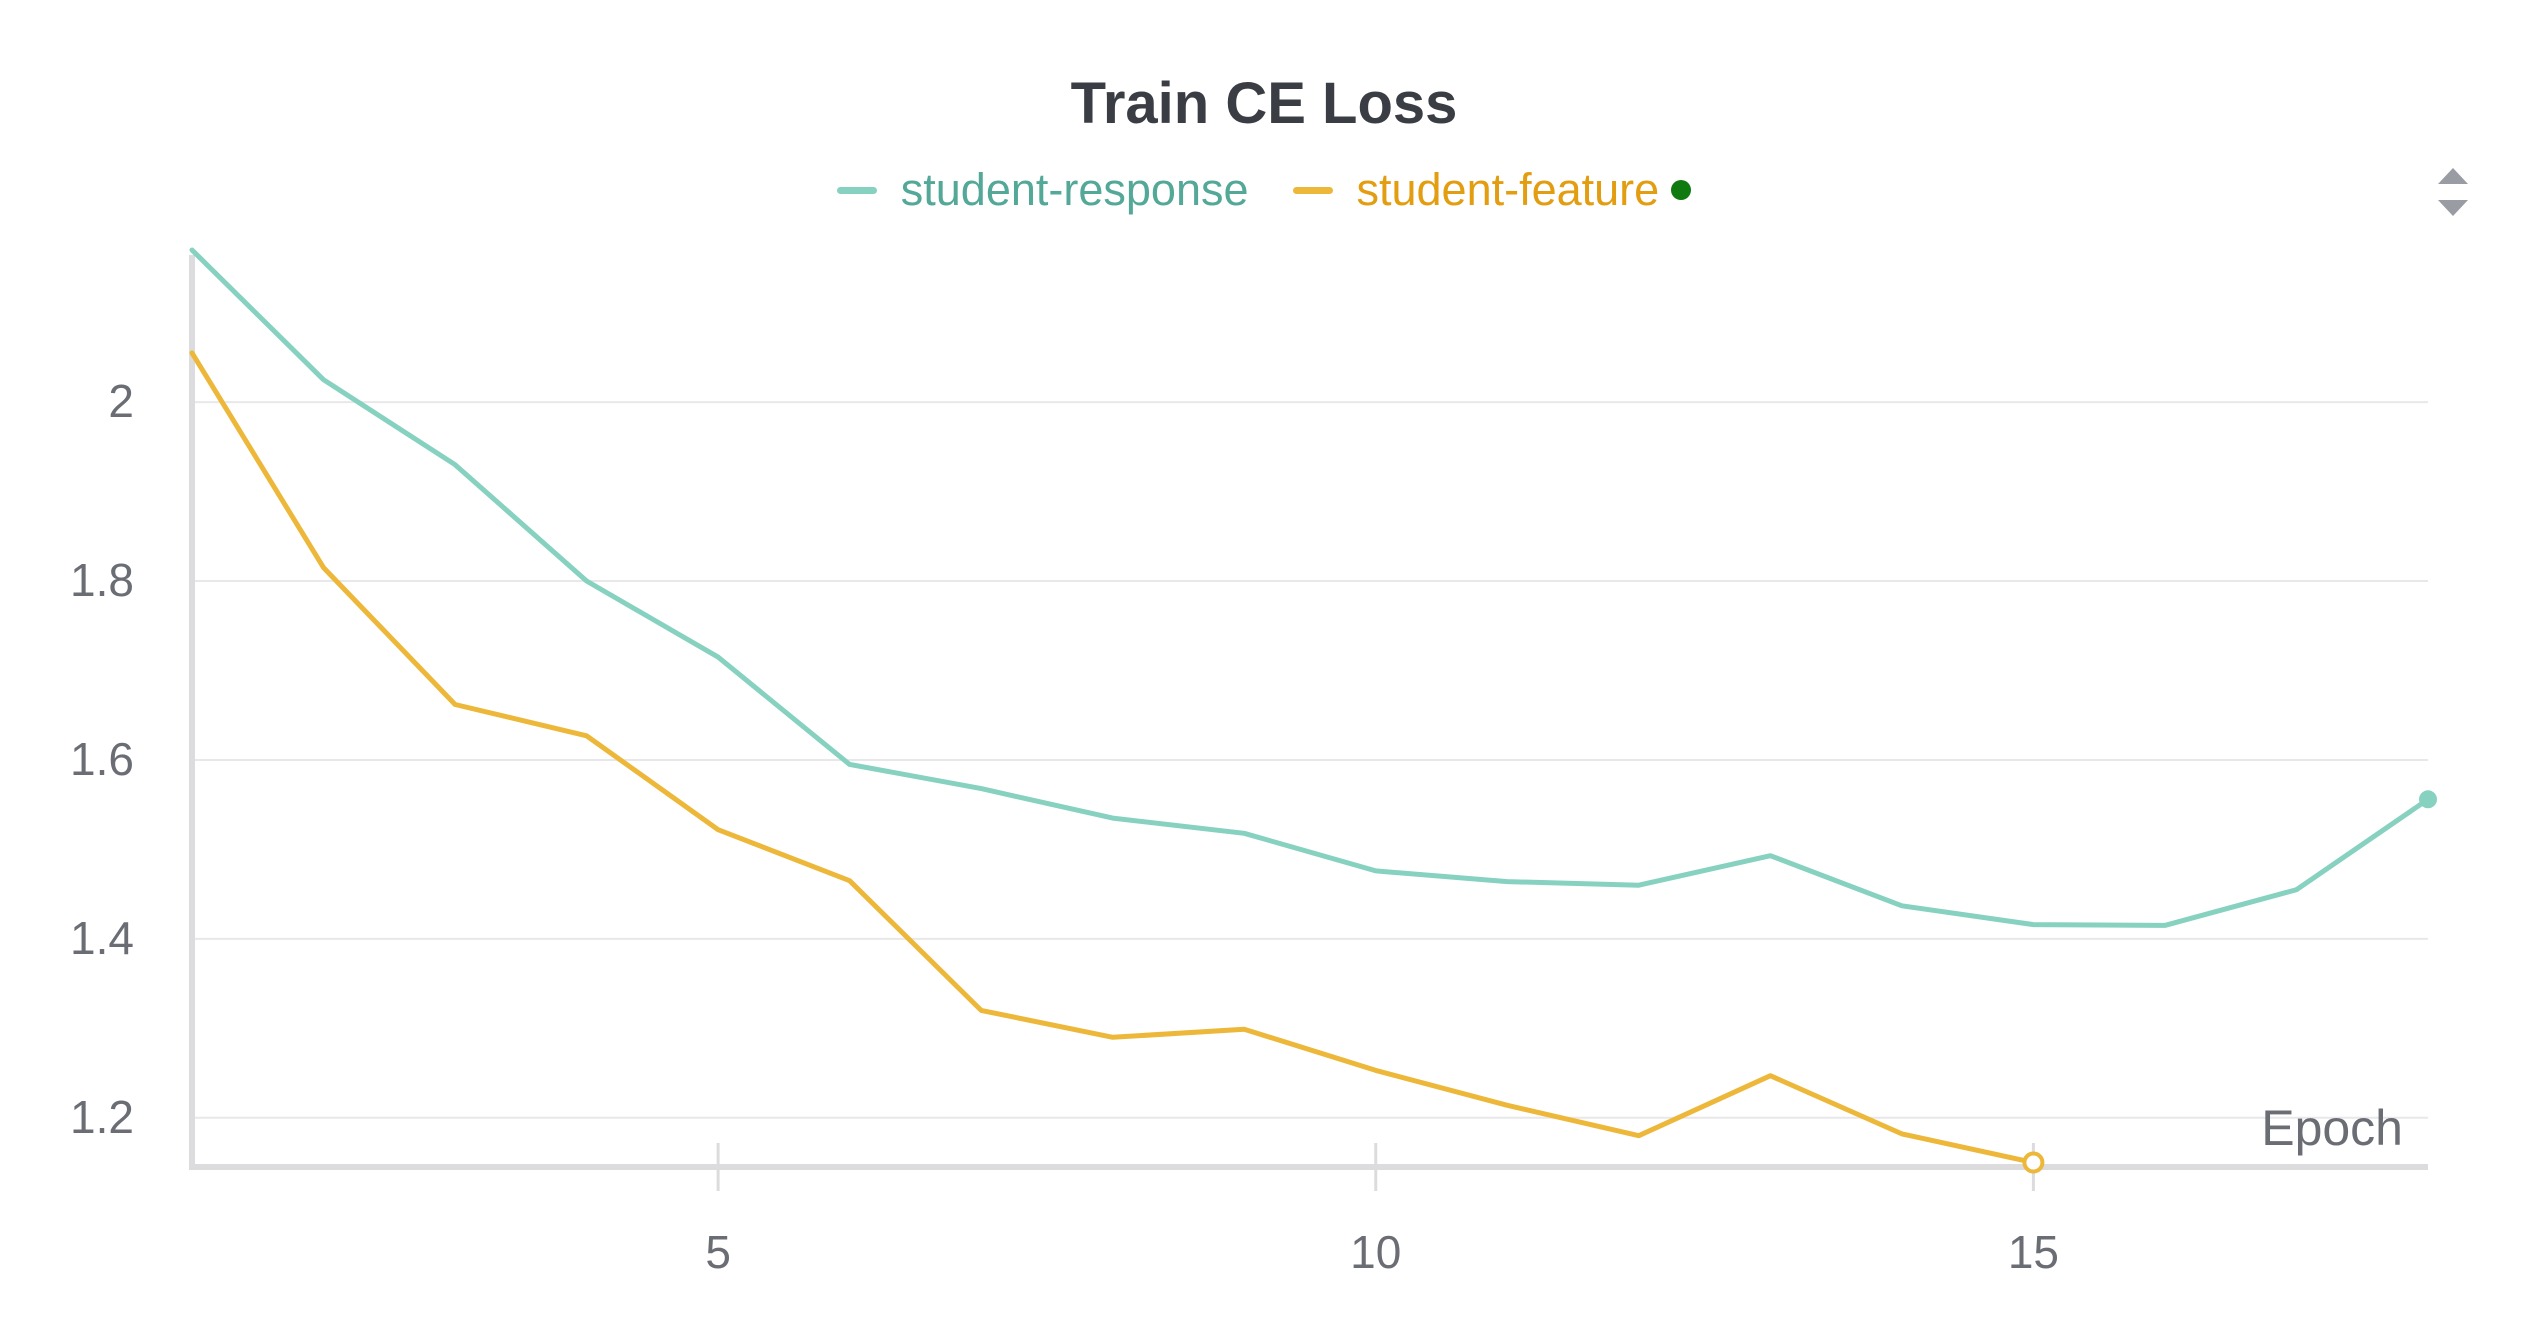 The width and height of the screenshot is (2528, 1328). I want to click on series-end-marker-student-feature, so click(2033, 1162).